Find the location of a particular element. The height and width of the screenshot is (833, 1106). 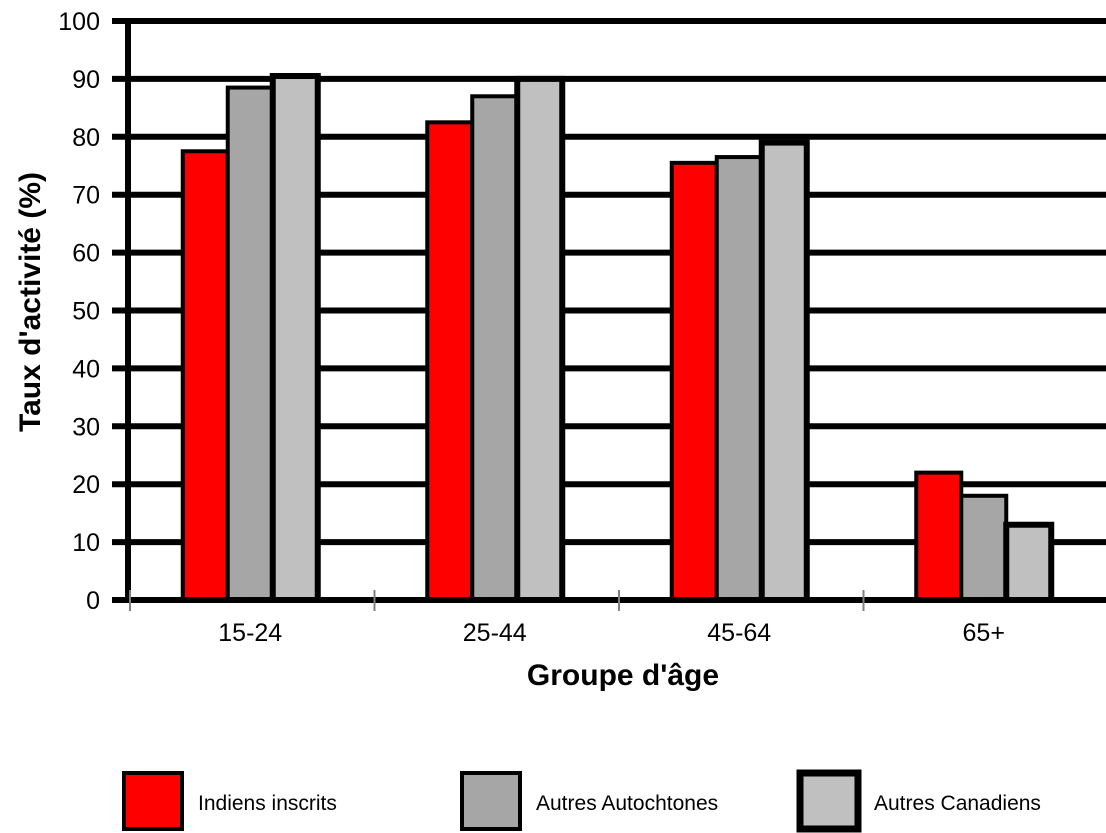

y-tick-label: 0 is located at coordinates (93, 601).